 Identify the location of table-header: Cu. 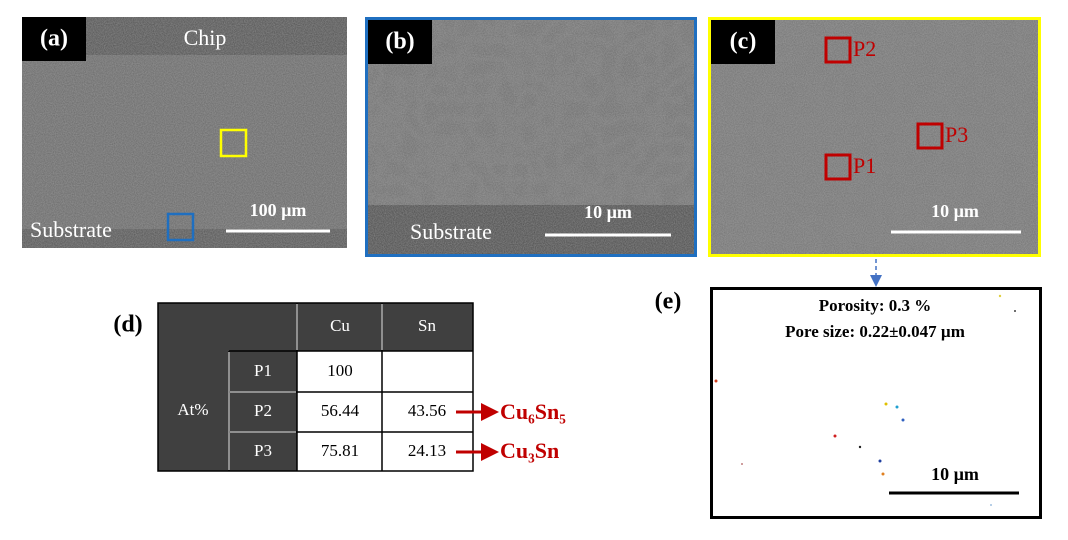
(340, 325).